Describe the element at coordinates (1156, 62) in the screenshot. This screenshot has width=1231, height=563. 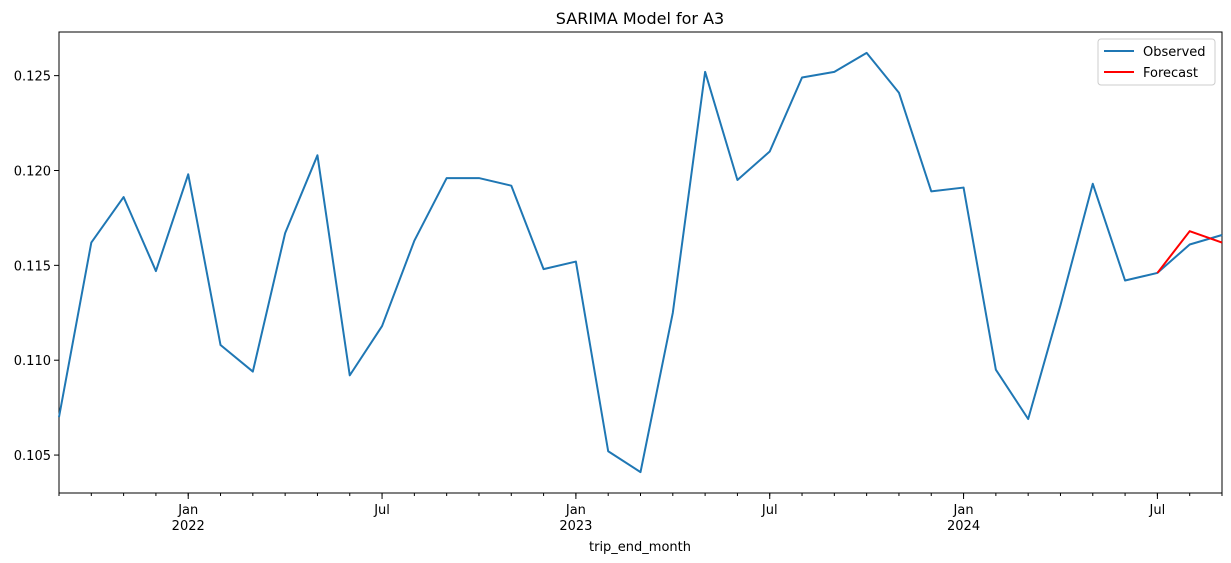
I see `legend: Observed Forecast` at that location.